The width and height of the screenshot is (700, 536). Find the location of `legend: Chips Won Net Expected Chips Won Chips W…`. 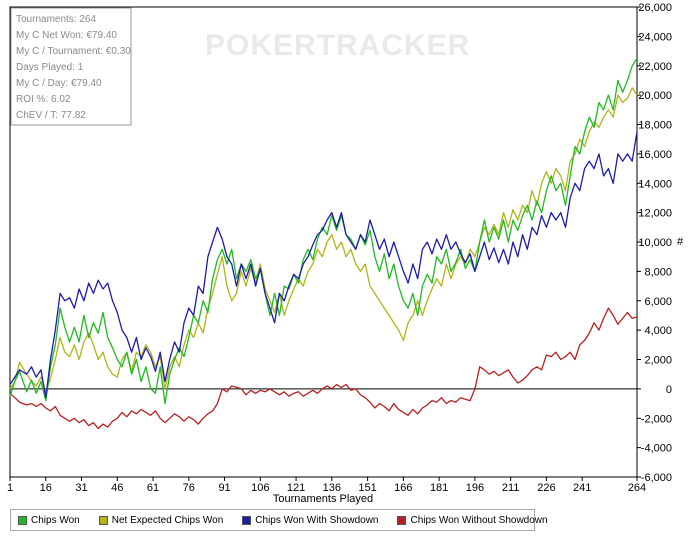

legend: Chips Won Net Expected Chips Won Chips W… is located at coordinates (279, 520).